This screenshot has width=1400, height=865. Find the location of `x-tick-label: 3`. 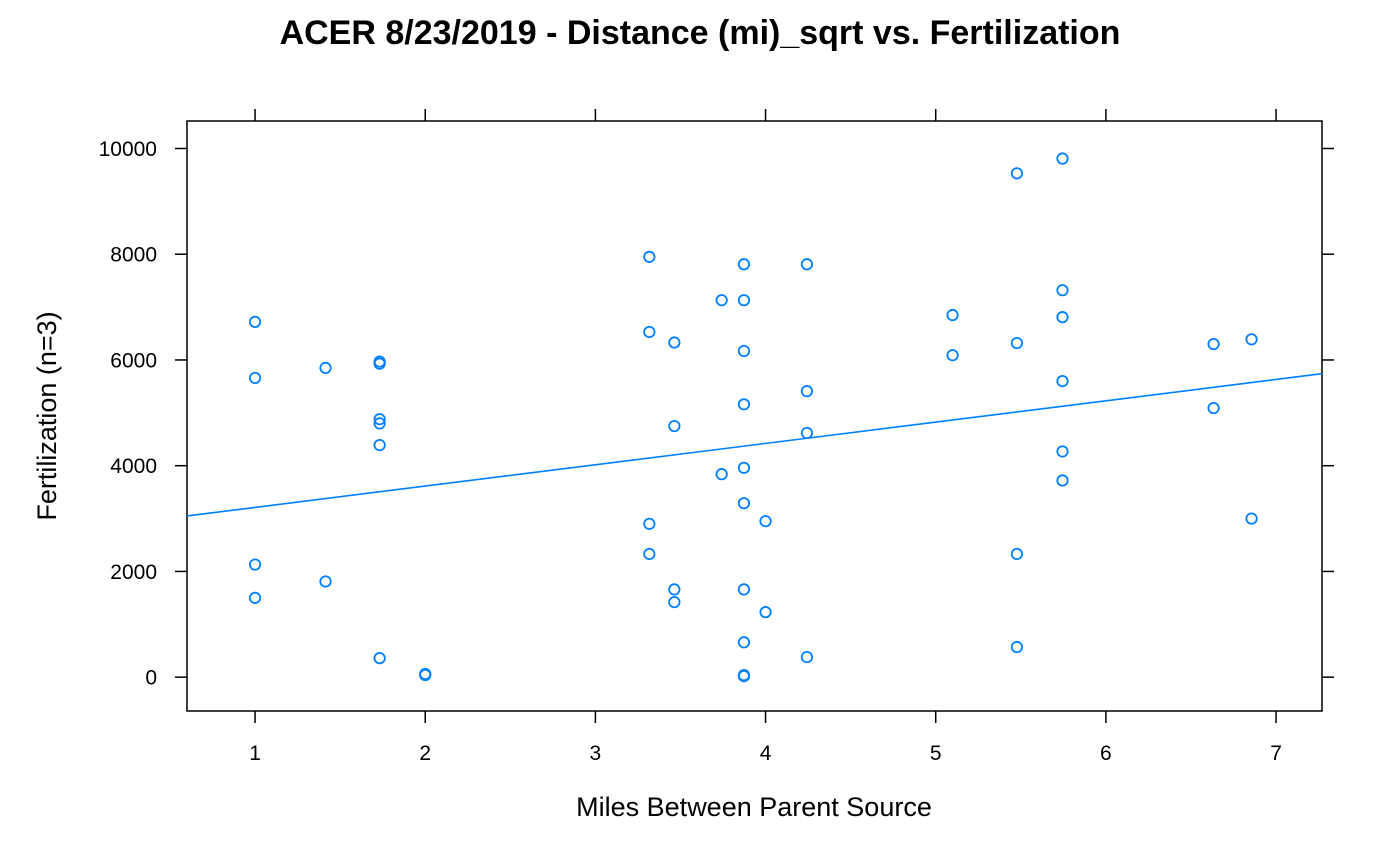

x-tick-label: 3 is located at coordinates (596, 753).